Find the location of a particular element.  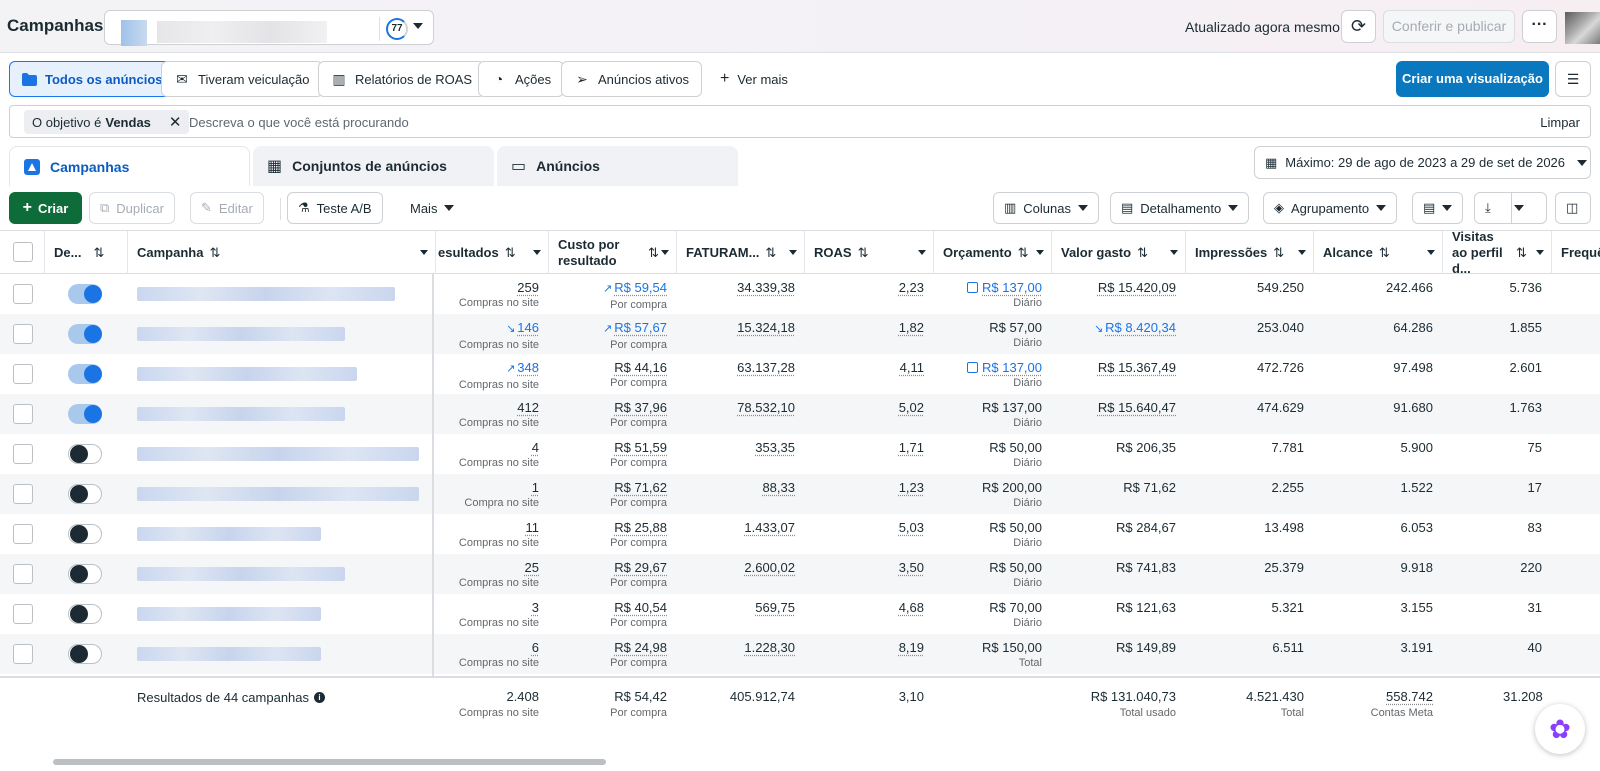

roas-value: 3,50 is located at coordinates (911, 567).